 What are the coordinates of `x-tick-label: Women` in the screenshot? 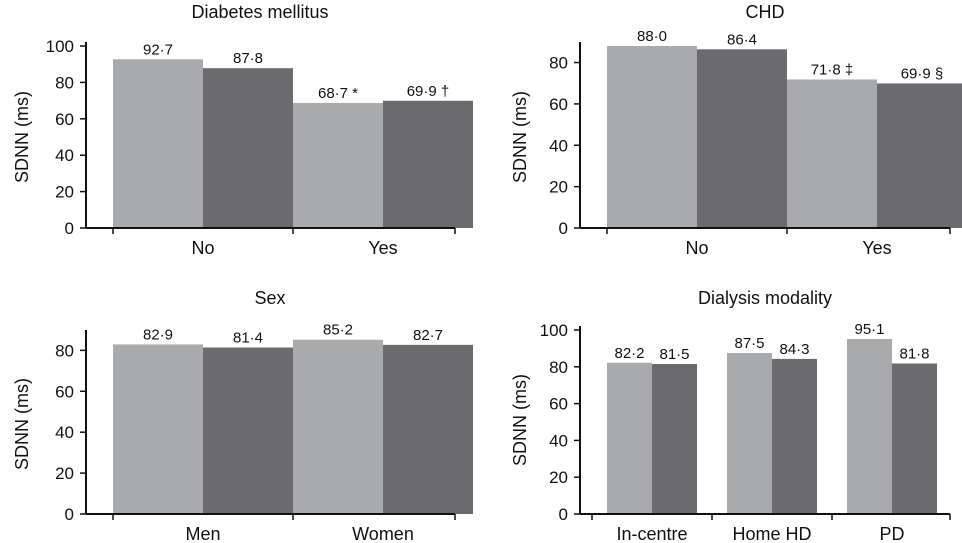 It's located at (383, 533).